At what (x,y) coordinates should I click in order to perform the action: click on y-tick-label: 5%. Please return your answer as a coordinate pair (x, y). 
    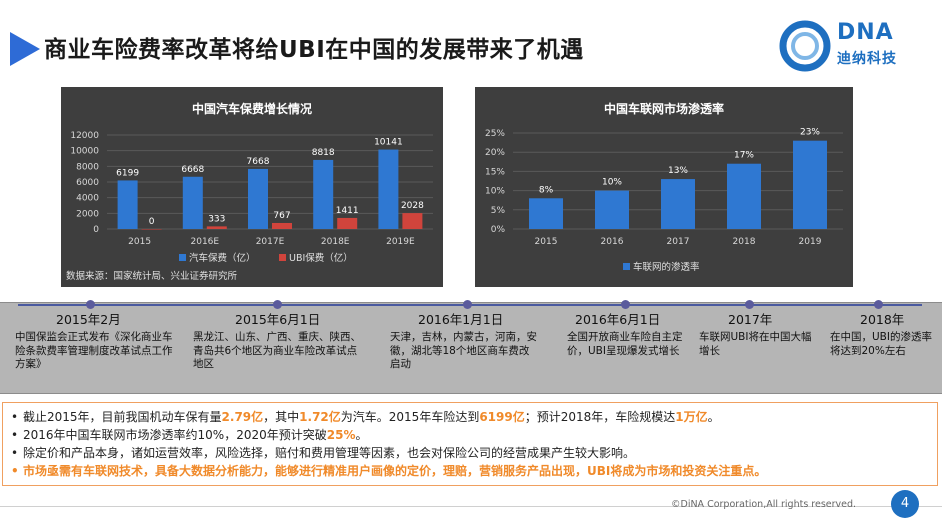
    Looking at the image, I should click on (498, 211).